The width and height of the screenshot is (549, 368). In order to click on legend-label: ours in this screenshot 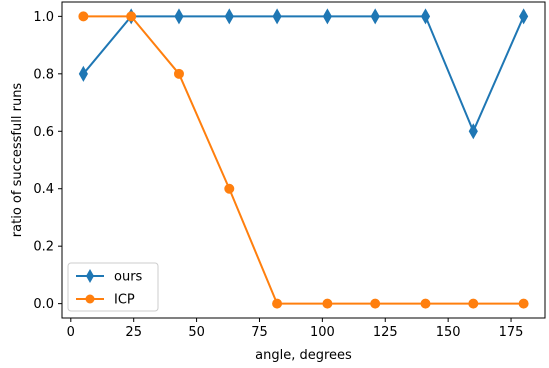, I will do `click(128, 277)`.